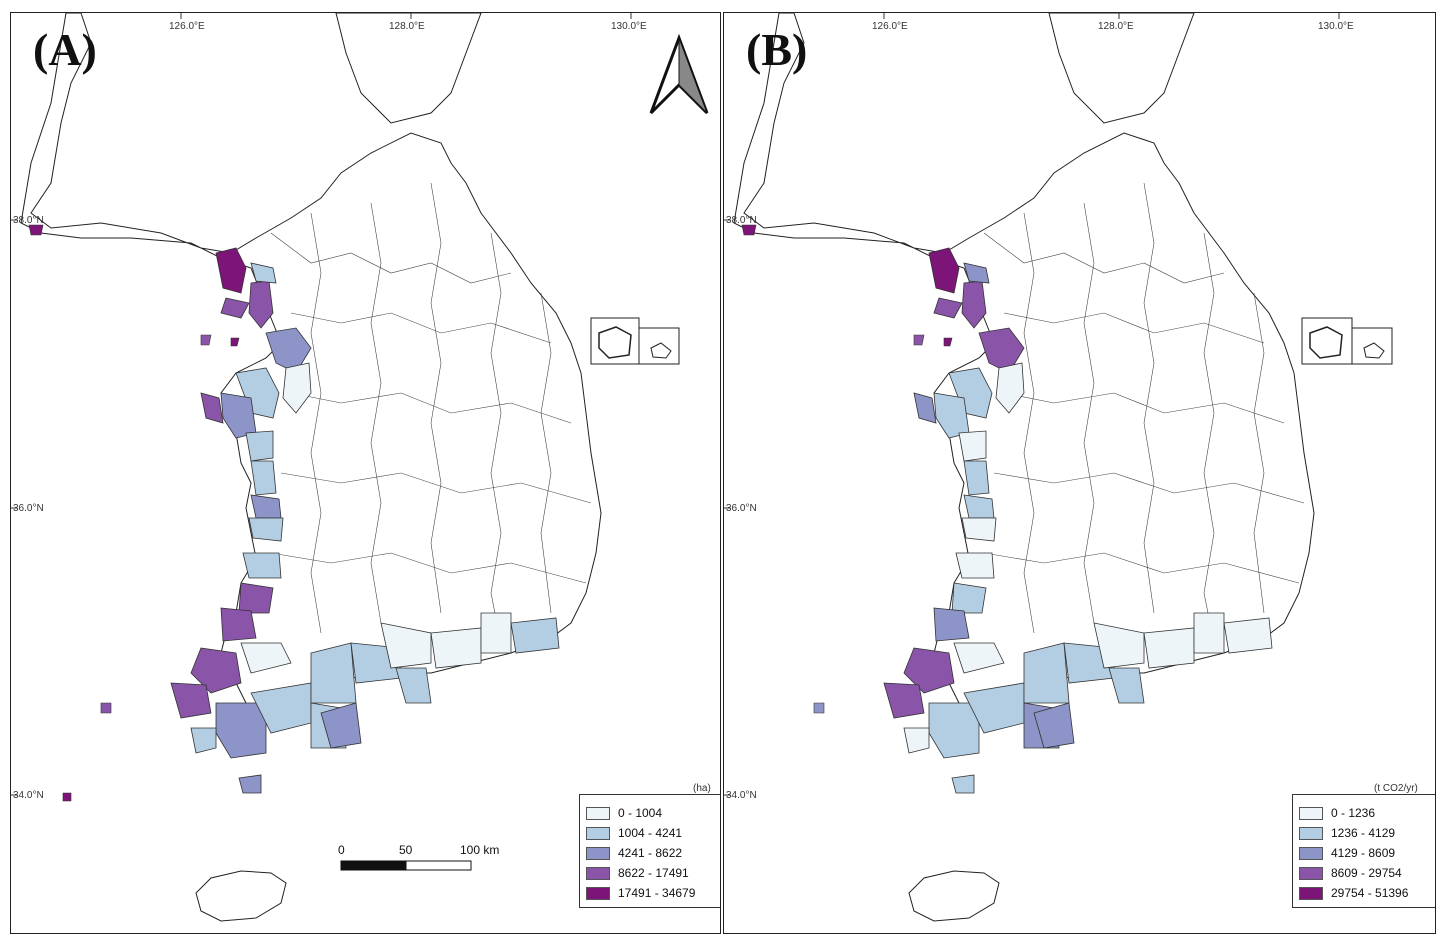 Image resolution: width=1446 pixels, height=943 pixels. I want to click on legend-item: 17491 - 34679, so click(650, 893).